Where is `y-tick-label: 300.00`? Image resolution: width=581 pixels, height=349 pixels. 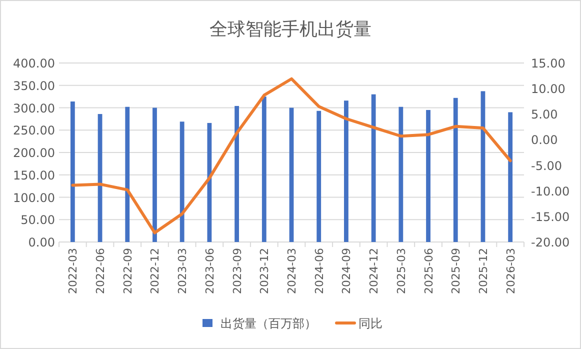 y-tick-label: 300.00 is located at coordinates (34, 108).